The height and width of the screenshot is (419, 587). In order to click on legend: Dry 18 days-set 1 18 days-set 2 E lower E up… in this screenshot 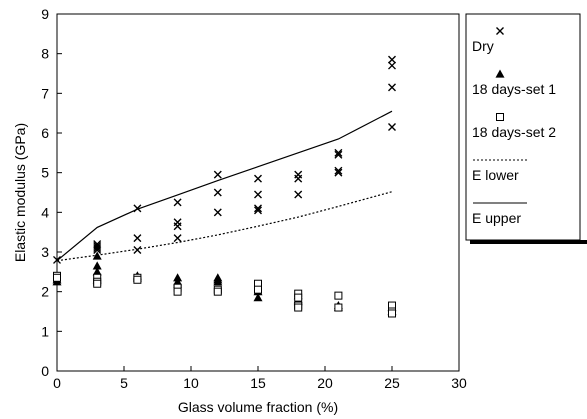, I will do `click(526, 128)`.